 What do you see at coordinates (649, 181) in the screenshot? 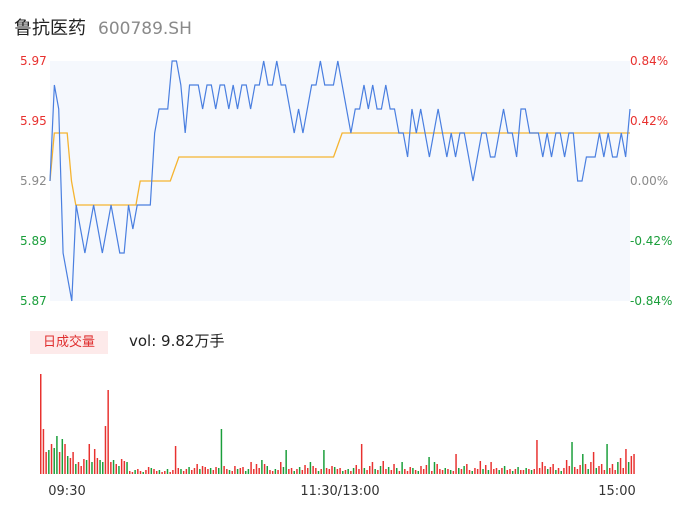
I see `percent-axis-label: 0.00%` at bounding box center [649, 181].